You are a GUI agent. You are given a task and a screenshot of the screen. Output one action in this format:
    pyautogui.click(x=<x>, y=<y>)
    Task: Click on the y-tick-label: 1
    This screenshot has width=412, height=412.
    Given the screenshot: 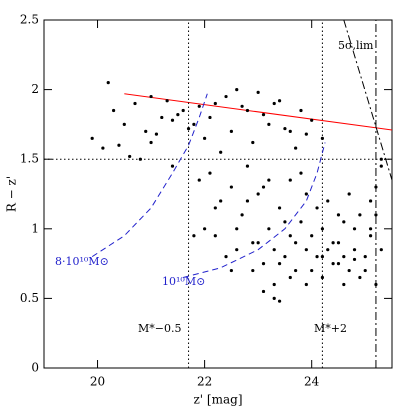 What is the action you would take?
    pyautogui.click(x=35, y=228)
    